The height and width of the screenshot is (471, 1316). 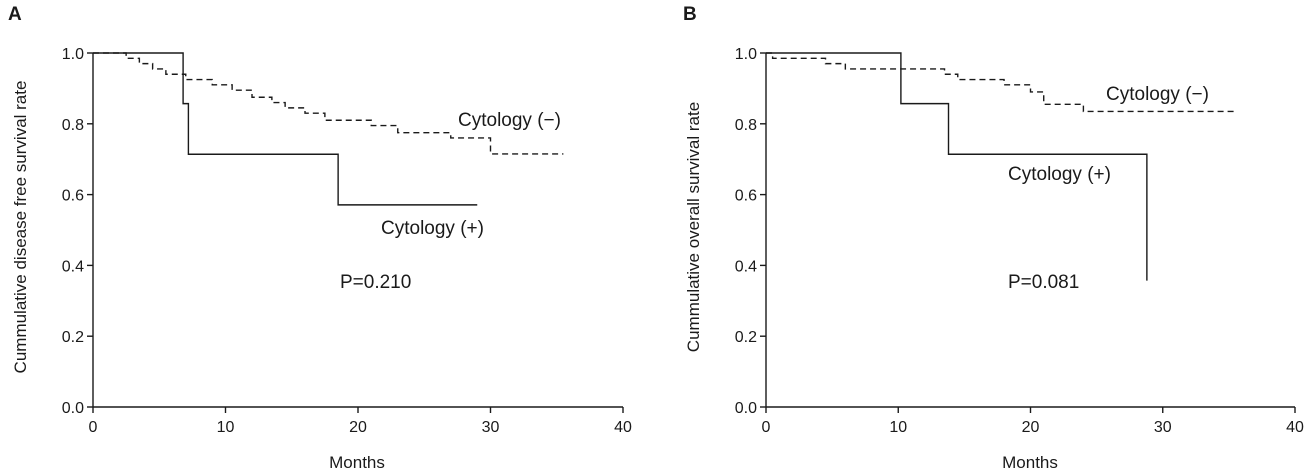 What do you see at coordinates (491, 427) in the screenshot?
I see `panel-a-x-tick-label: 30` at bounding box center [491, 427].